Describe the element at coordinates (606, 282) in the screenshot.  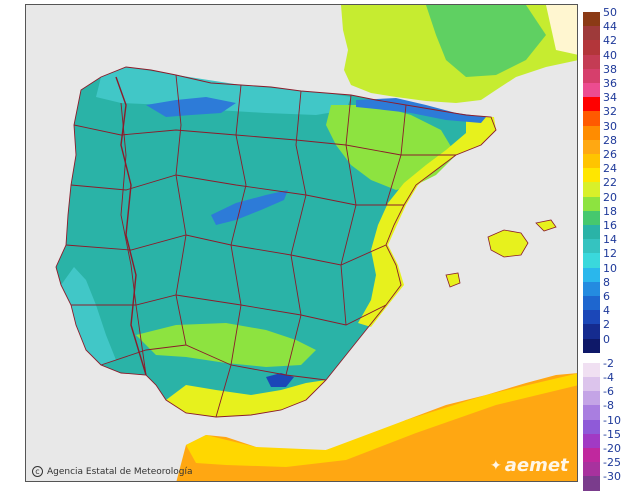
I see `legend-label: 8` at that location.